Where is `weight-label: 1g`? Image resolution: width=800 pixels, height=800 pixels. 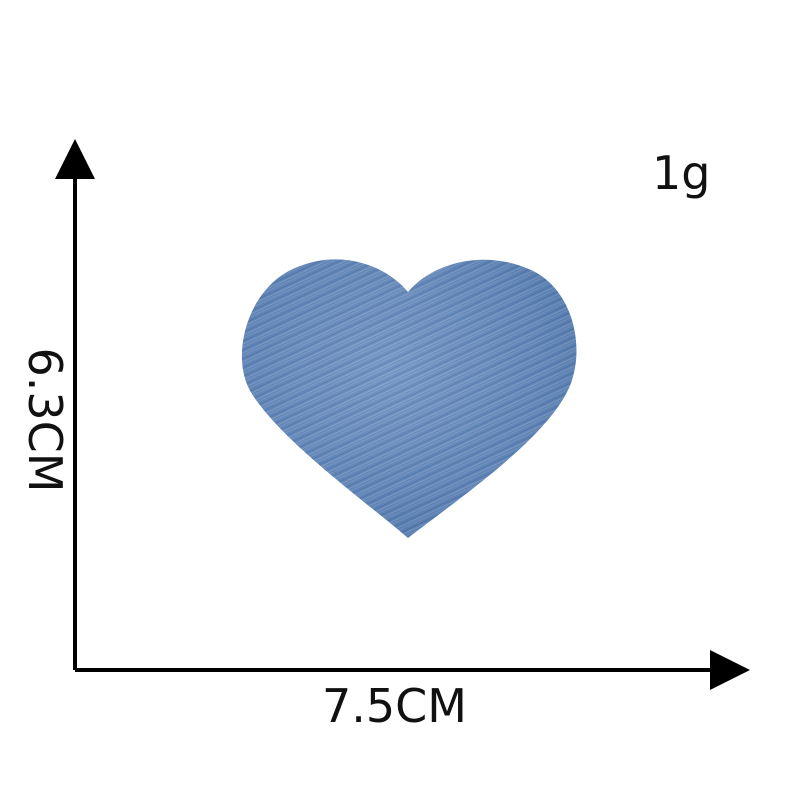
weight-label: 1g is located at coordinates (681, 173).